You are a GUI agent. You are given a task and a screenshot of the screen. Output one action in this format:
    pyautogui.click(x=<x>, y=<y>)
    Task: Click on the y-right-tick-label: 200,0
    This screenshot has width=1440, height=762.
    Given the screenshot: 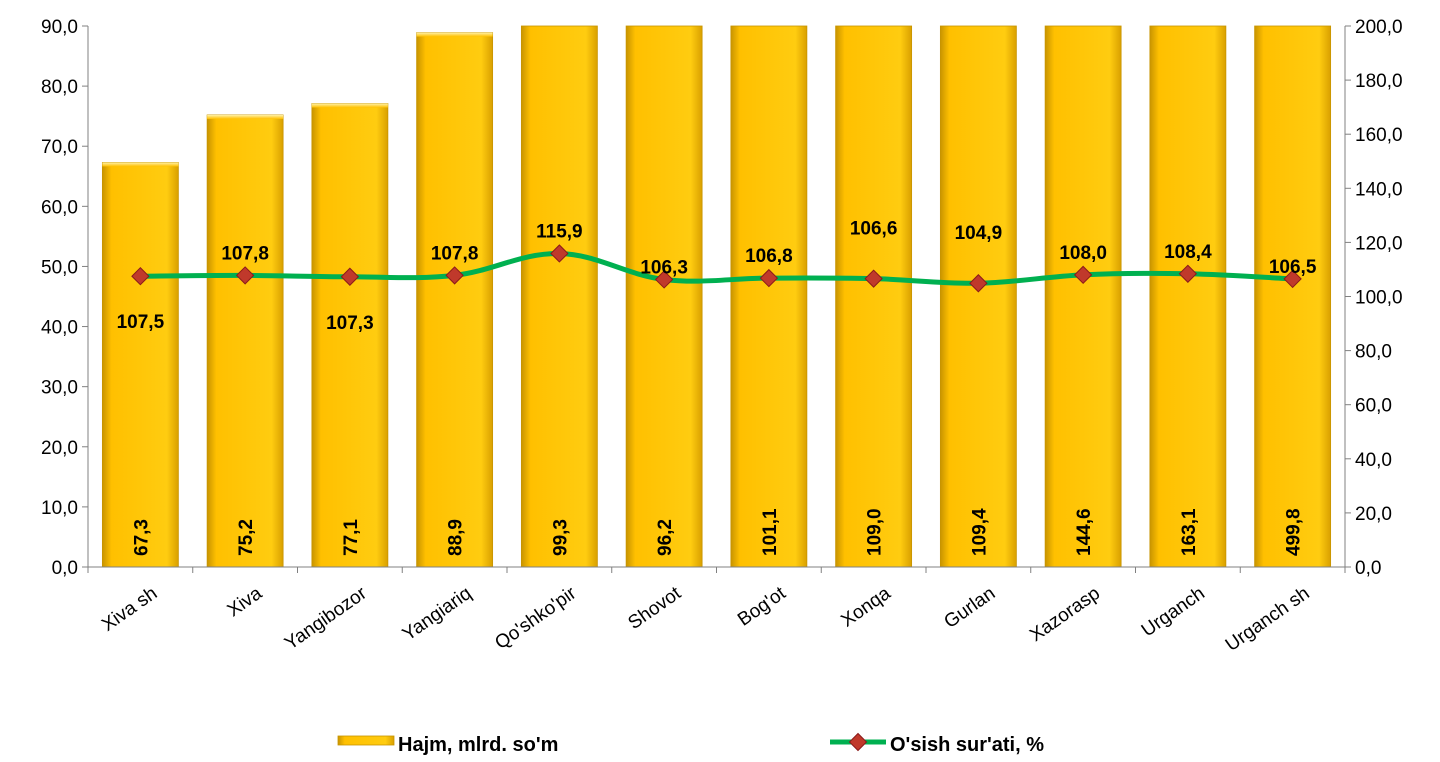 What is the action you would take?
    pyautogui.click(x=1379, y=27)
    